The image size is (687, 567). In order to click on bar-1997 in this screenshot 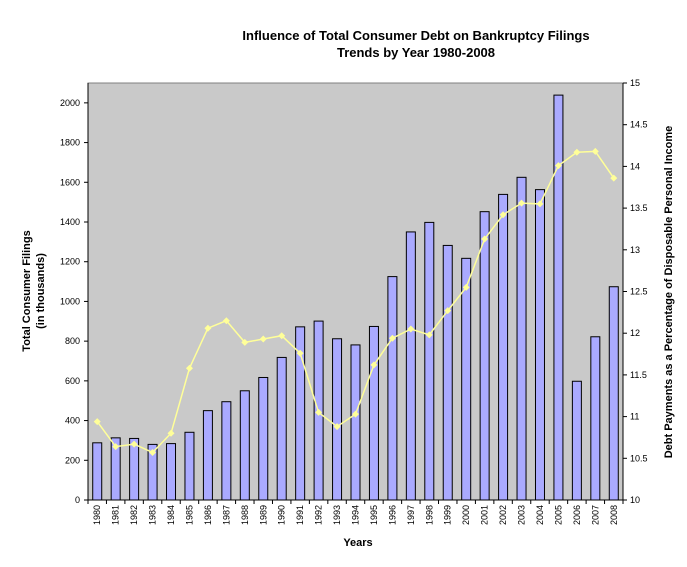, I will do `click(410, 366)`.